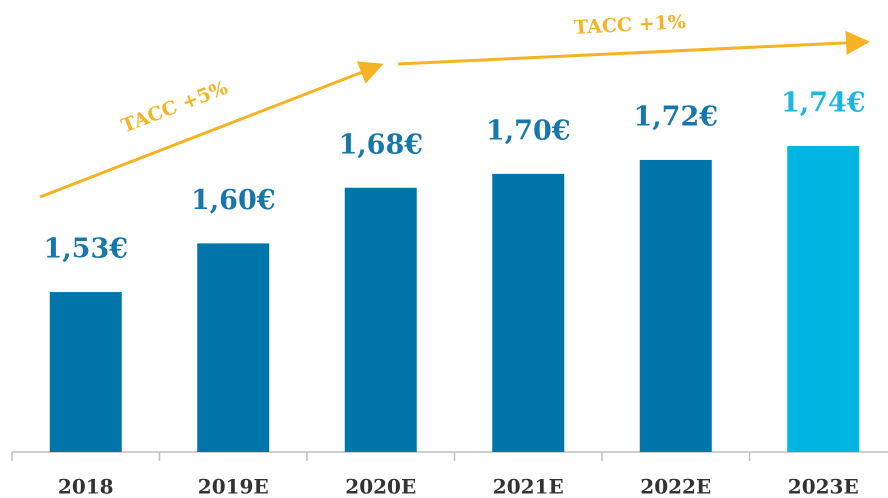 This screenshot has height=498, width=888. I want to click on x-tick-label: 2019E, so click(233, 486).